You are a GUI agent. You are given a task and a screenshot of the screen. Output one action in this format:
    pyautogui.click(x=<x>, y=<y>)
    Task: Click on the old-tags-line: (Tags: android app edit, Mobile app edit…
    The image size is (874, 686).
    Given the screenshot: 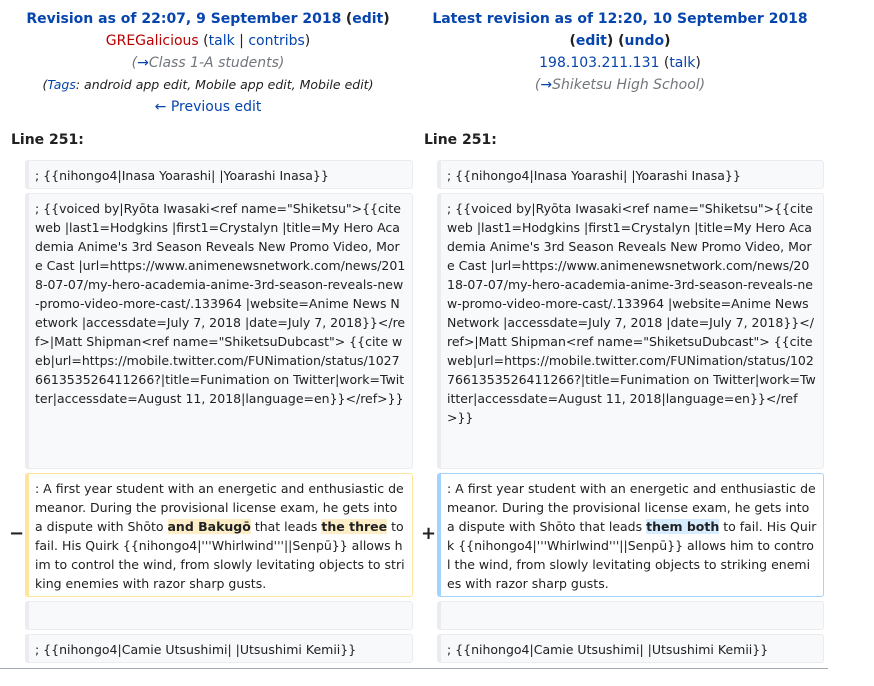 What is the action you would take?
    pyautogui.click(x=208, y=84)
    